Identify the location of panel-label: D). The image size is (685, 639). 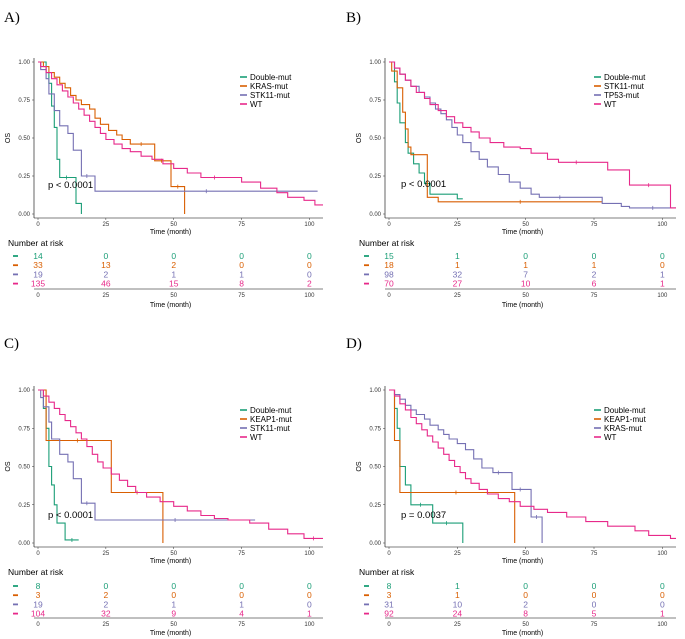
(354, 344).